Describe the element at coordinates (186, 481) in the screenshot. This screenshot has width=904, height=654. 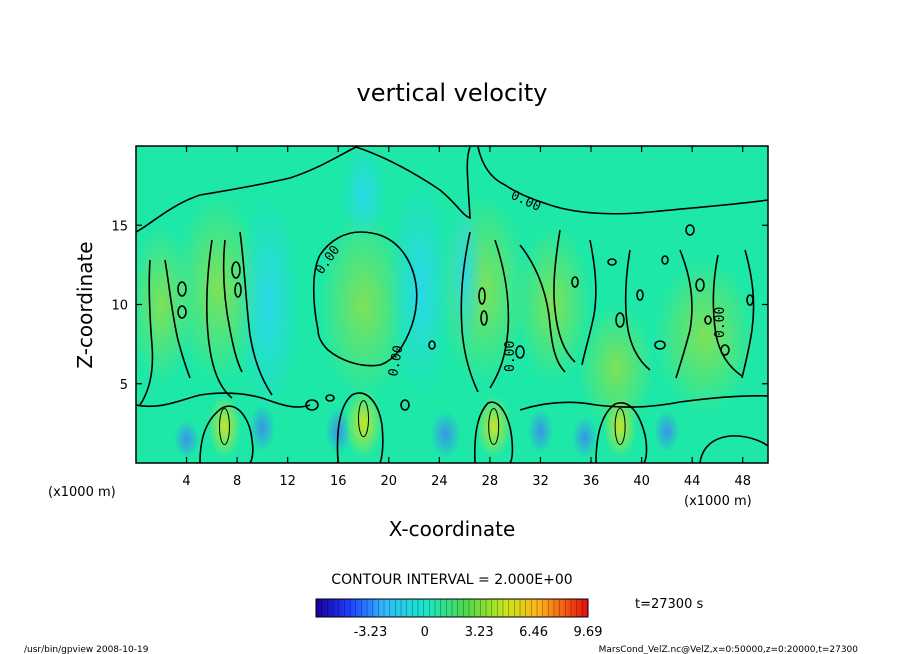
I see `x-tick-label: 4` at that location.